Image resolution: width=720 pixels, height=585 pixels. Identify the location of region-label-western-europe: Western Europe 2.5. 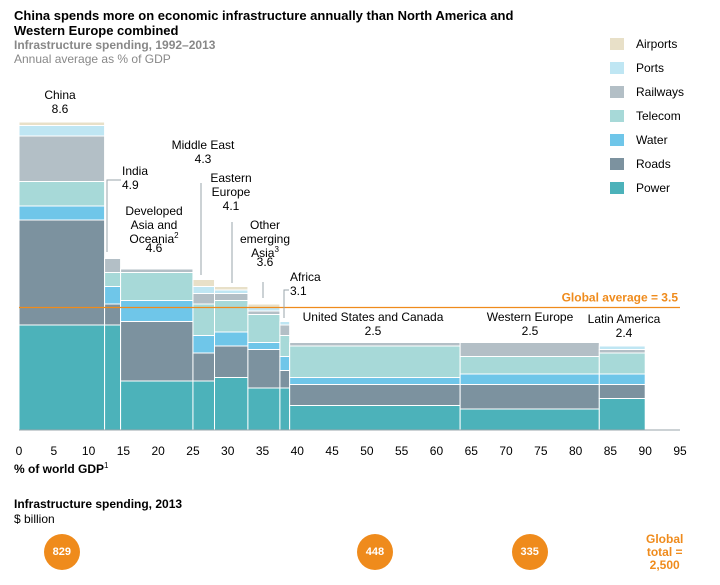
(530, 324).